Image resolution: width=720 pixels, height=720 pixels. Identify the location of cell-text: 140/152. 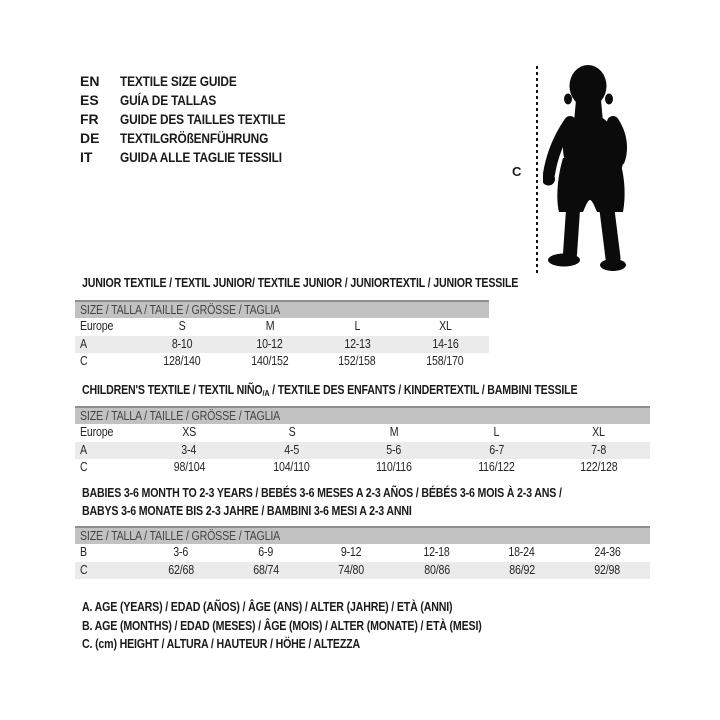
(270, 361).